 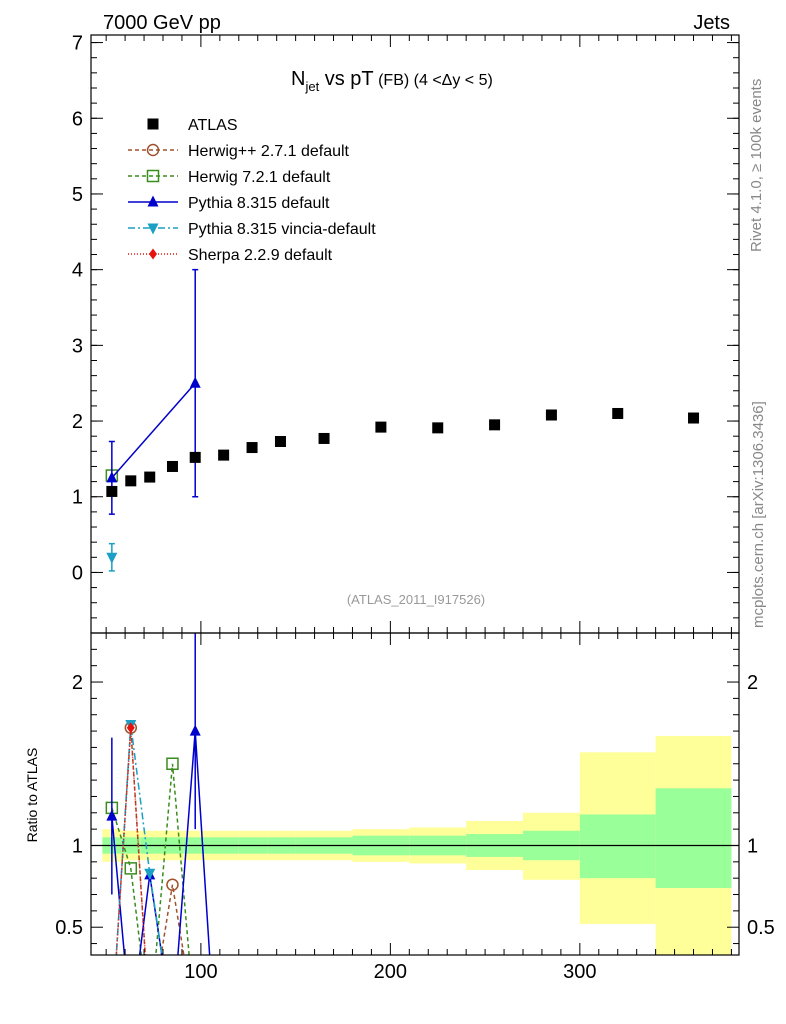 What do you see at coordinates (453, 80) in the screenshot?
I see `title-cut: (4 <Δy < 5)` at bounding box center [453, 80].